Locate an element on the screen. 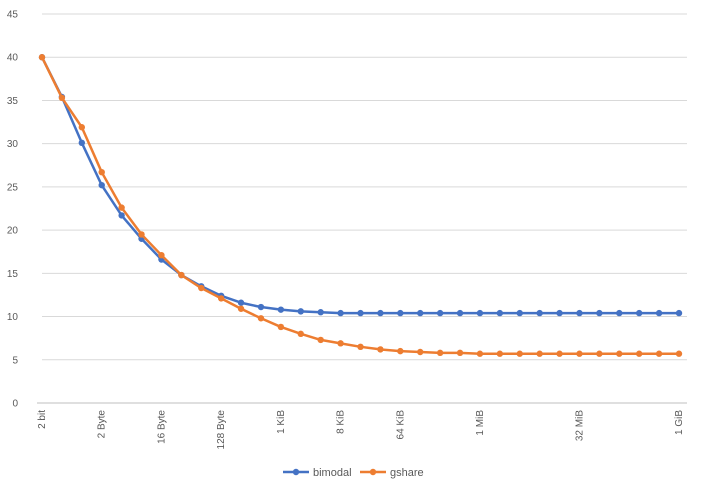  x-tick-label: 64 KiB is located at coordinates (400, 425).